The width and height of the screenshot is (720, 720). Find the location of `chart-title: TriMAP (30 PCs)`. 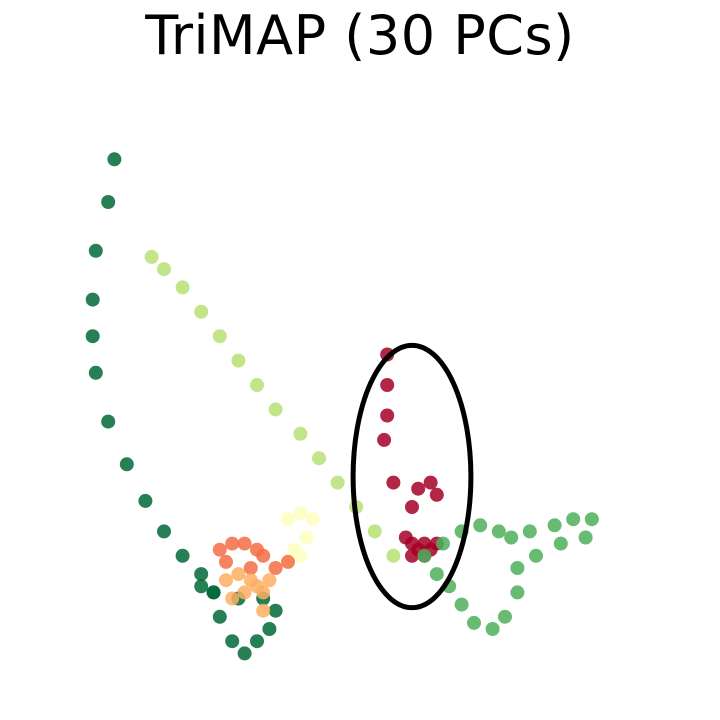

chart-title: TriMAP (30 PCs) is located at coordinates (360, 35).